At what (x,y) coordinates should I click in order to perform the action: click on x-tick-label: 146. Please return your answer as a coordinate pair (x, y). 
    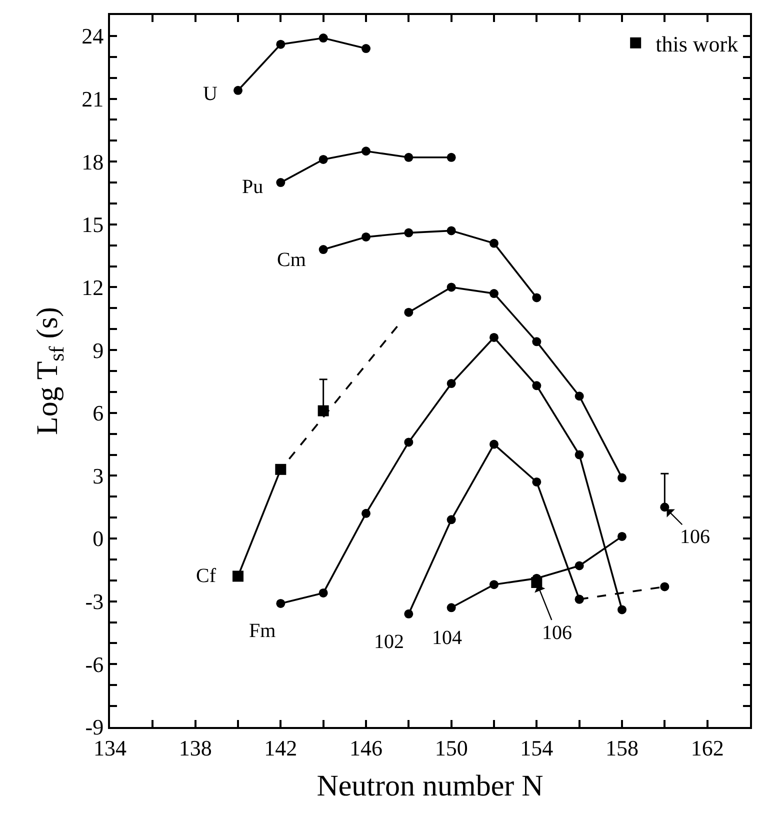
    Looking at the image, I should click on (366, 747).